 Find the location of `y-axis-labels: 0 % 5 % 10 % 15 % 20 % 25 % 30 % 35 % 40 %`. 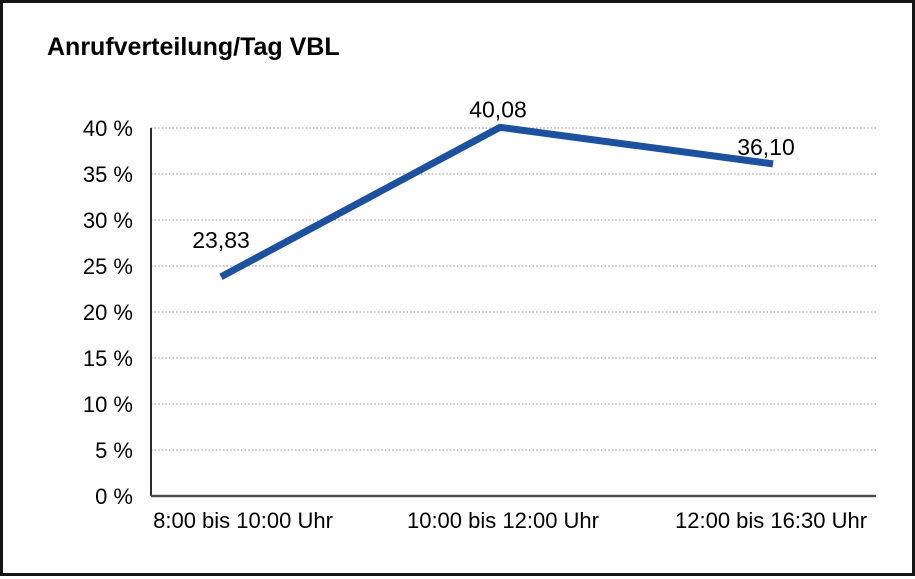

y-axis-labels: 0 % 5 % 10 % 15 % 20 % 25 % 30 % 35 % 40 % is located at coordinates (108, 312).